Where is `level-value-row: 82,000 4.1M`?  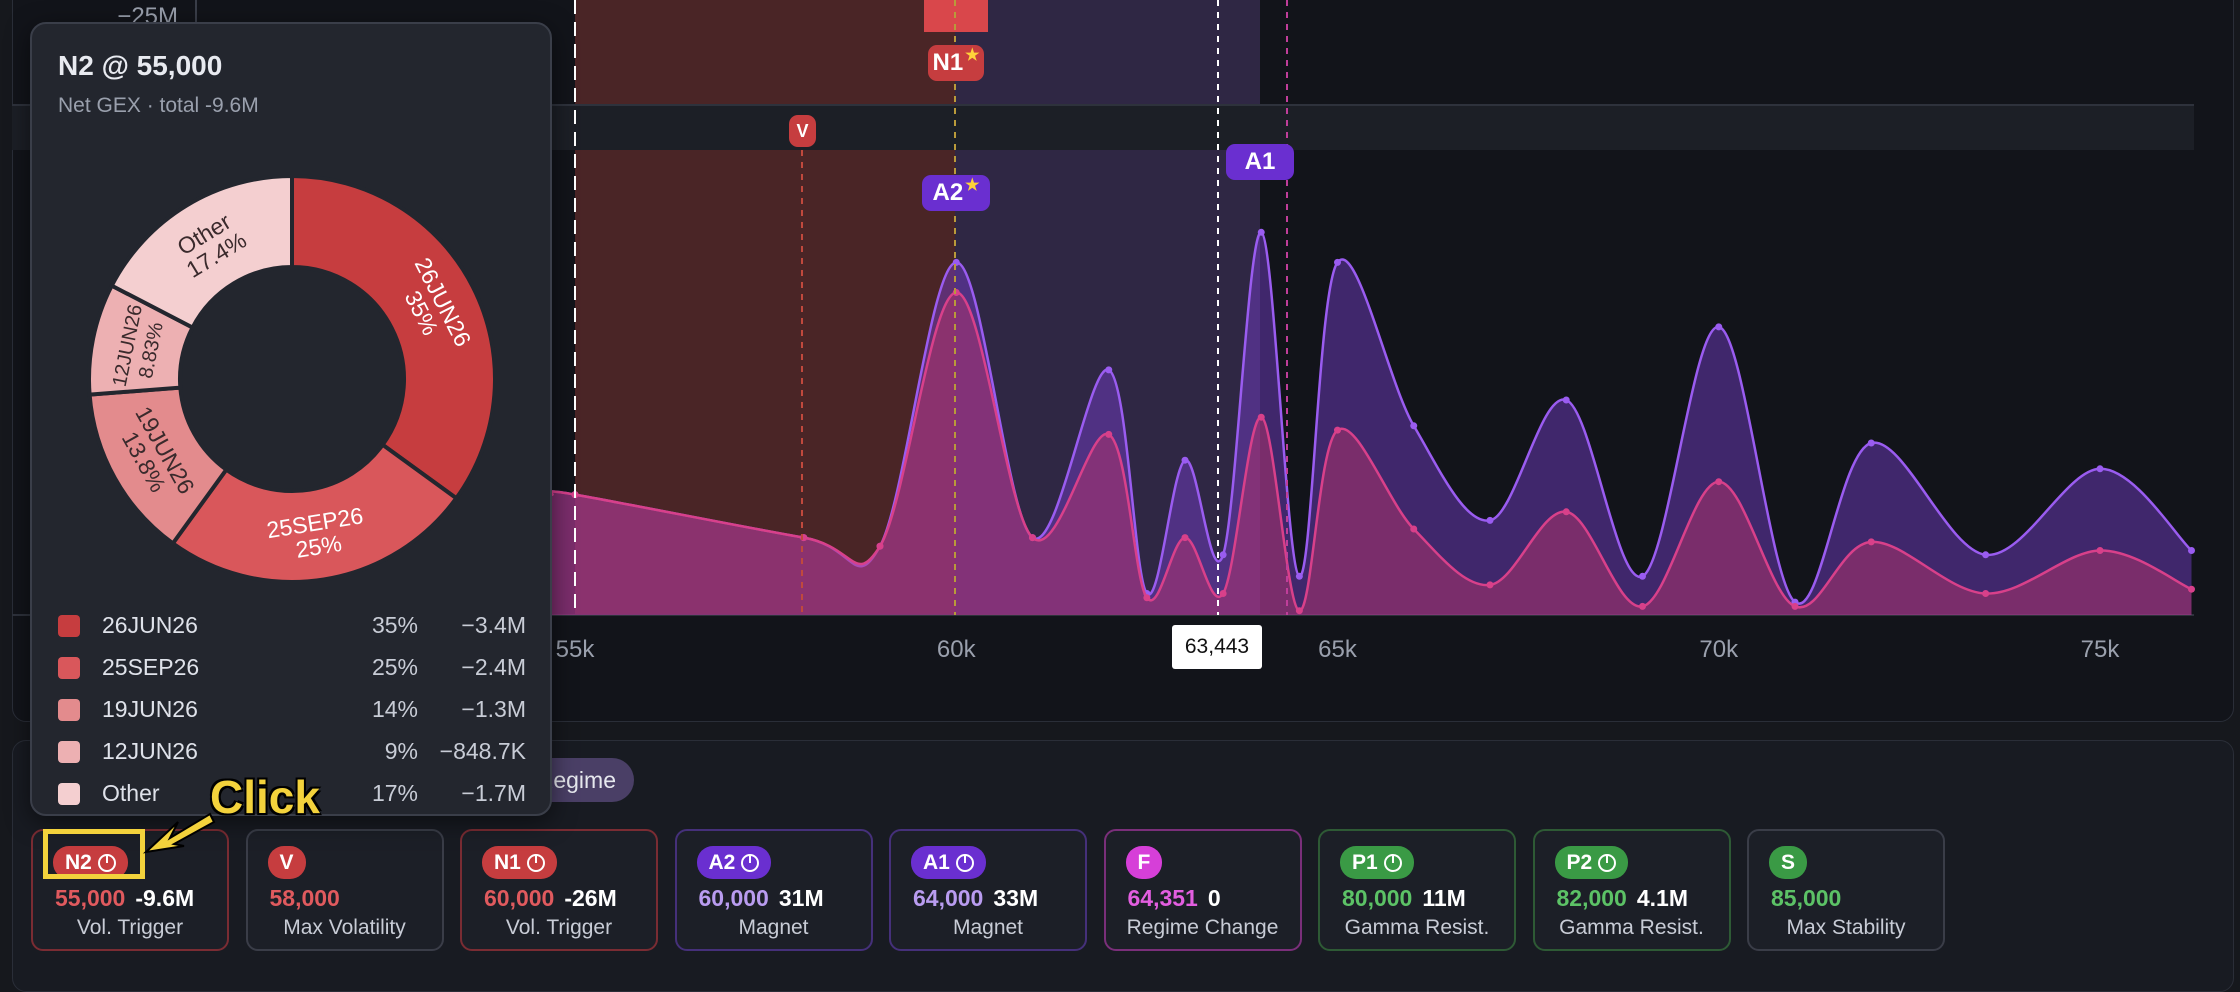 level-value-row: 82,000 4.1M is located at coordinates (1623, 898).